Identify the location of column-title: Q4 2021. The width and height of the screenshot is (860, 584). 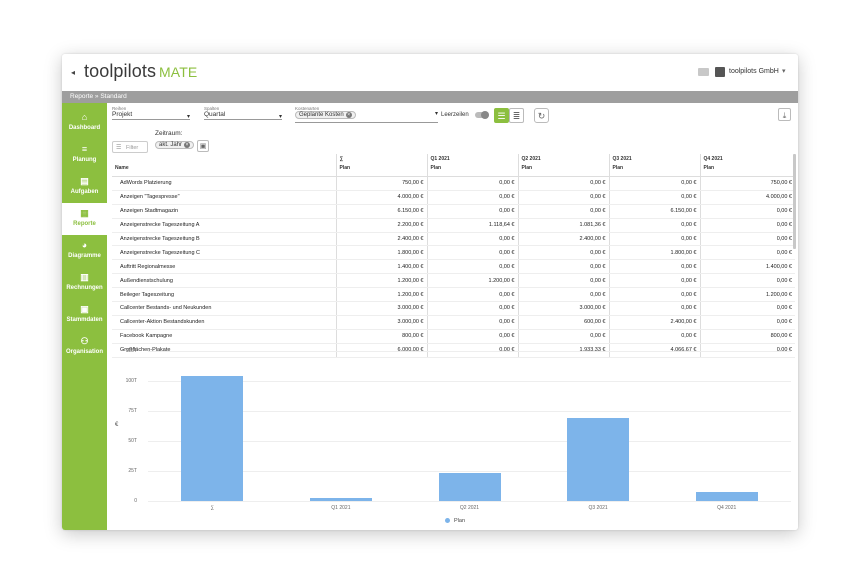
(713, 159).